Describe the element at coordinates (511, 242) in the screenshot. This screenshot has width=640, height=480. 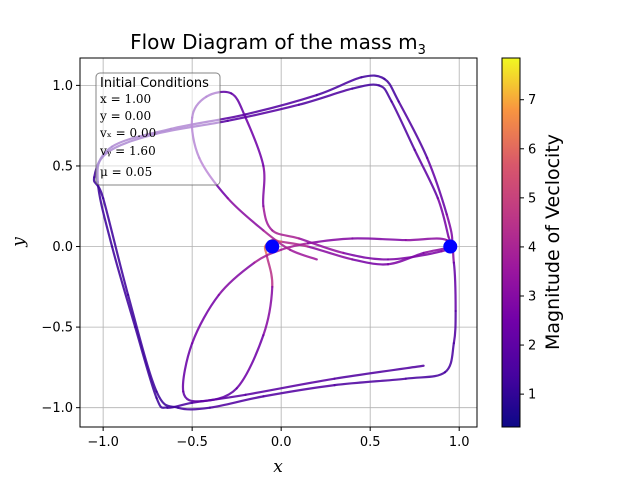
I see `colorbar-gradient` at that location.